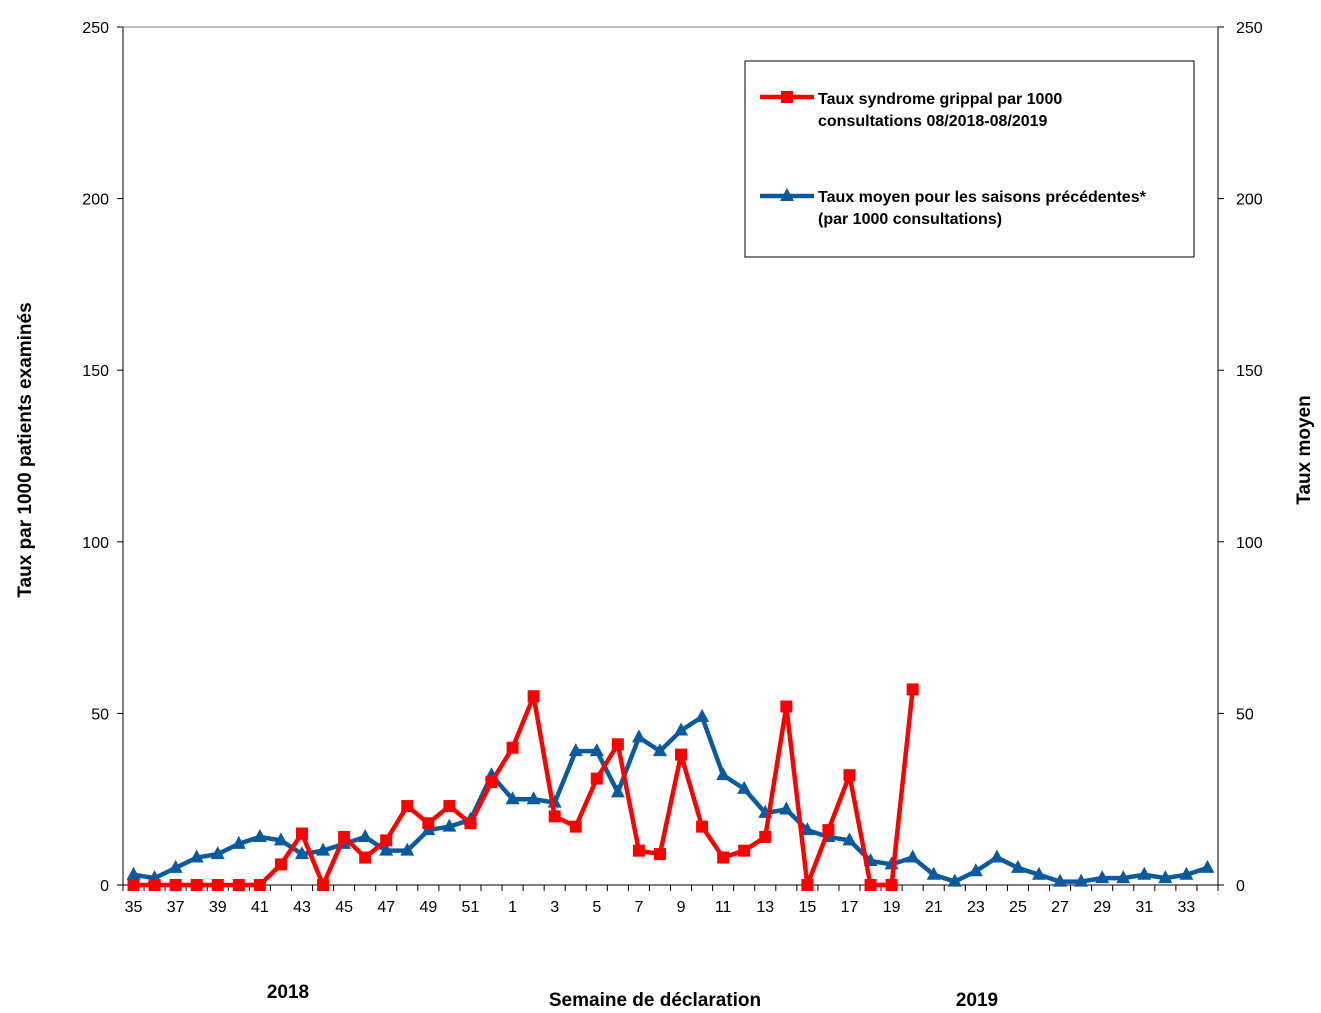 This screenshot has width=1321, height=1013. What do you see at coordinates (910, 219) in the screenshot?
I see `legend-label-1-line2: (par 1000 consultations)` at bounding box center [910, 219].